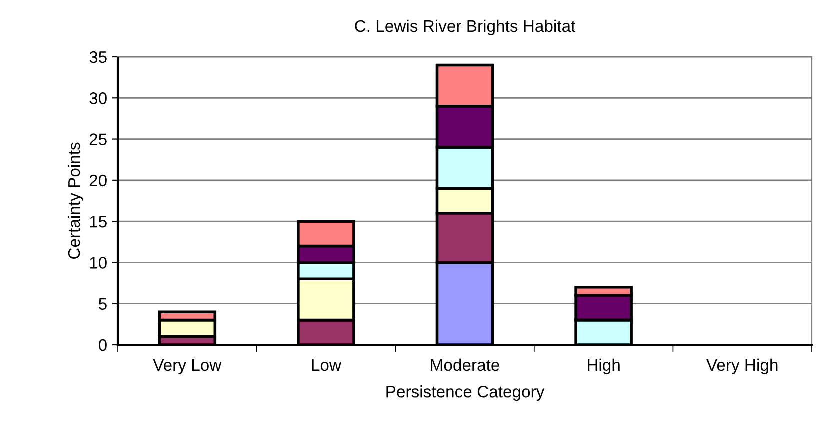  What do you see at coordinates (98, 98) in the screenshot?
I see `y-tick-label: 30` at bounding box center [98, 98].